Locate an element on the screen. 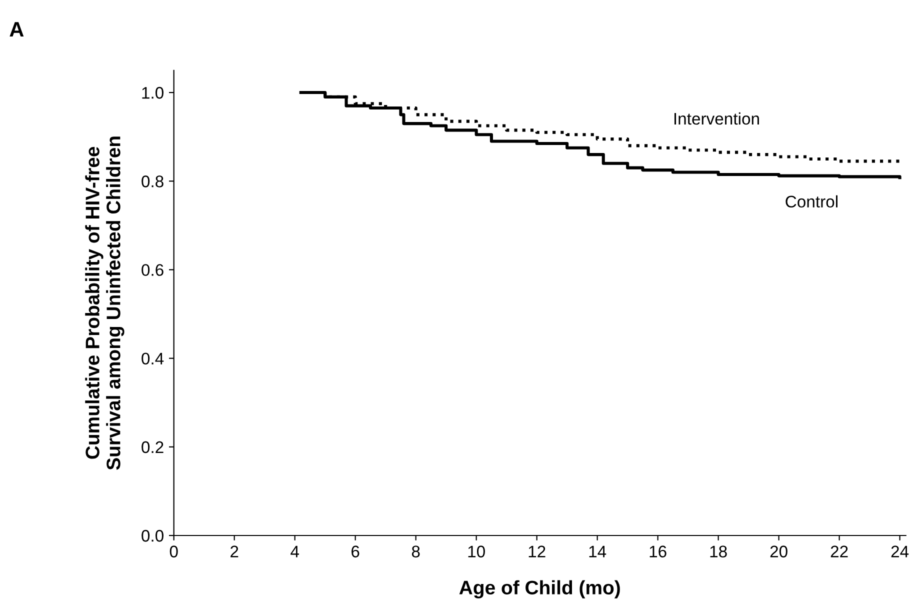 This screenshot has width=915, height=612. y-tick-label: 1.0 is located at coordinates (153, 92).